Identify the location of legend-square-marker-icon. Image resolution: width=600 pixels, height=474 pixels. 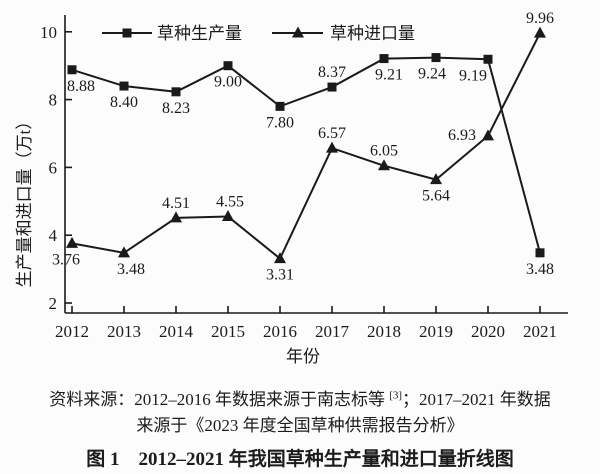
(127, 33).